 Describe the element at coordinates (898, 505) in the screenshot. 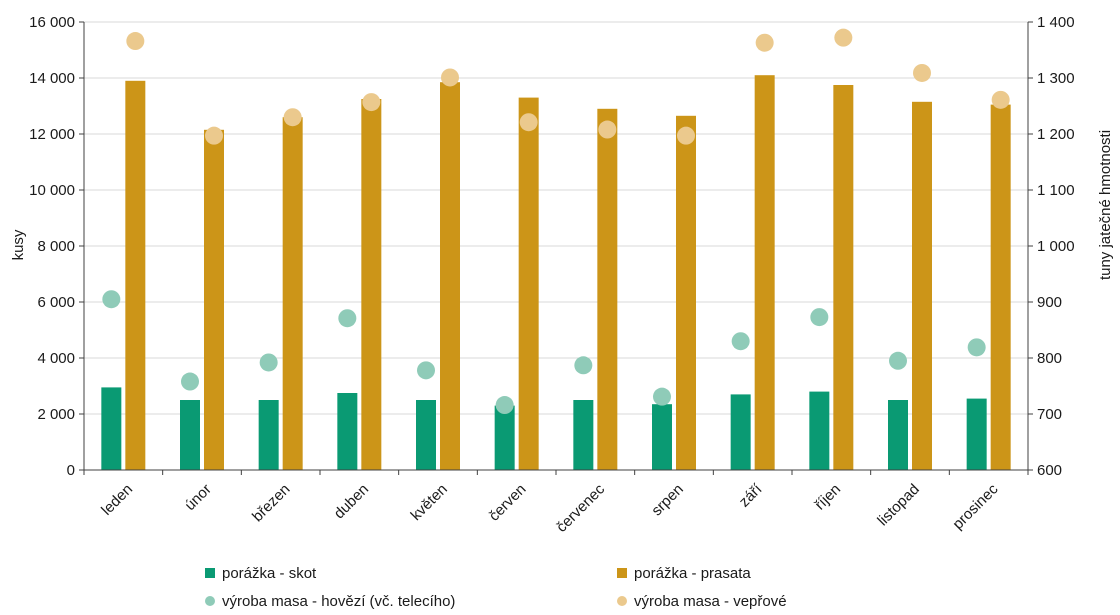

I see `x-tick-label: listopad` at that location.